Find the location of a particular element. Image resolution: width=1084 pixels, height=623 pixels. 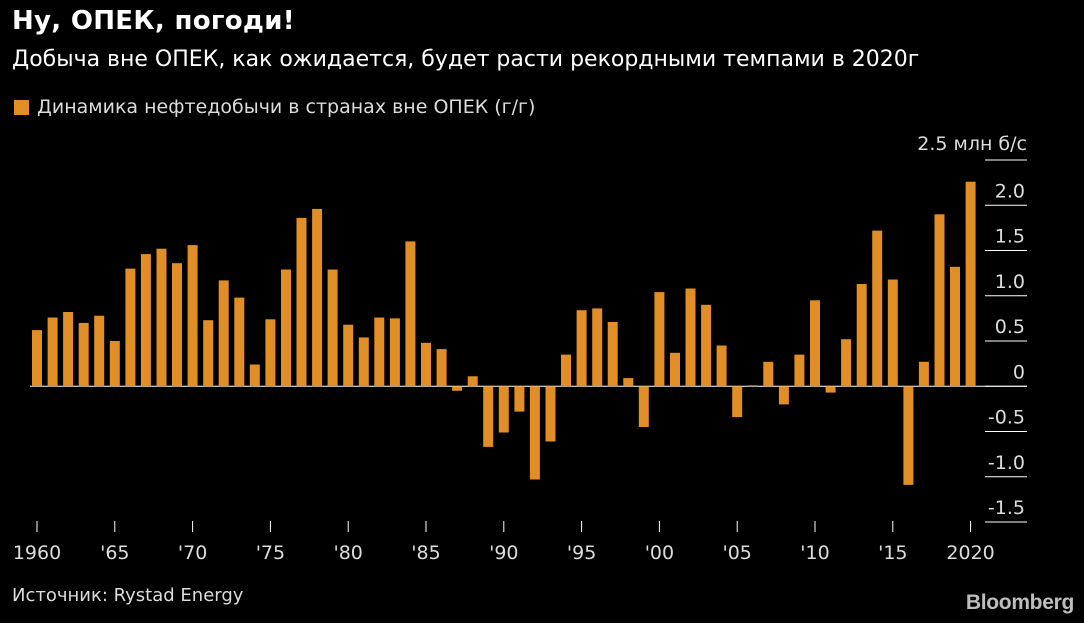

x-tick-label: '85 is located at coordinates (425, 553).